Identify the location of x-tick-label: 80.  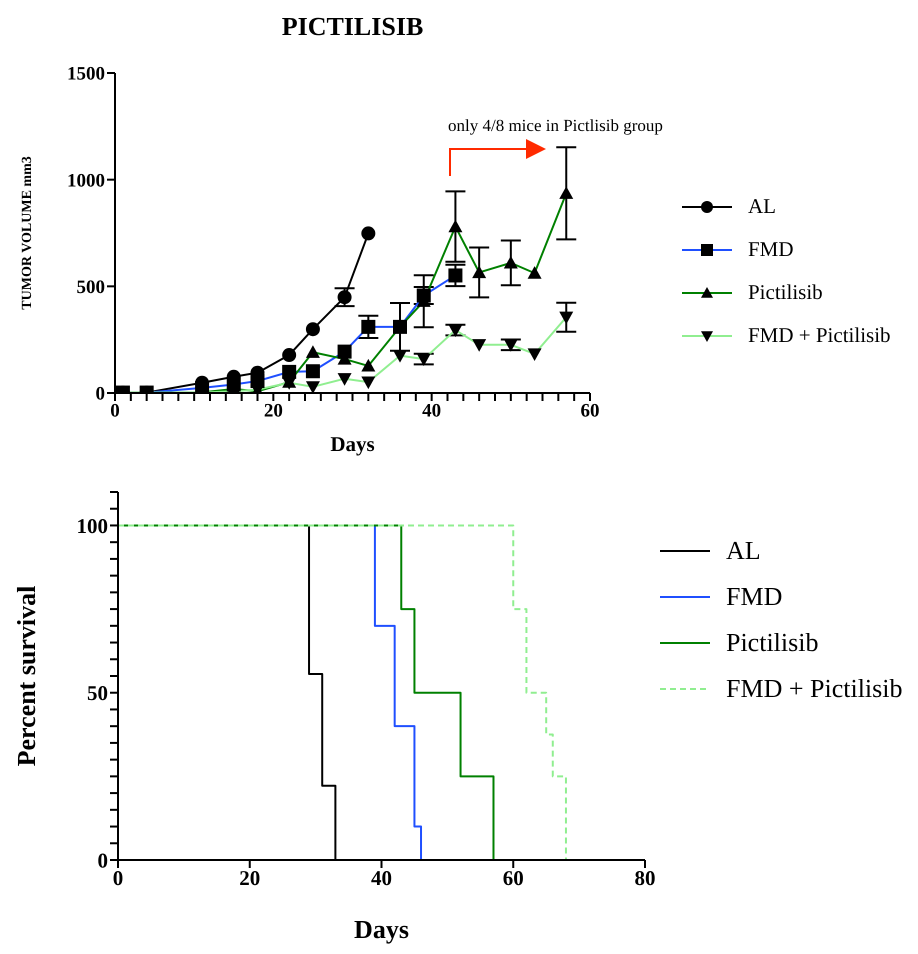
(645, 878).